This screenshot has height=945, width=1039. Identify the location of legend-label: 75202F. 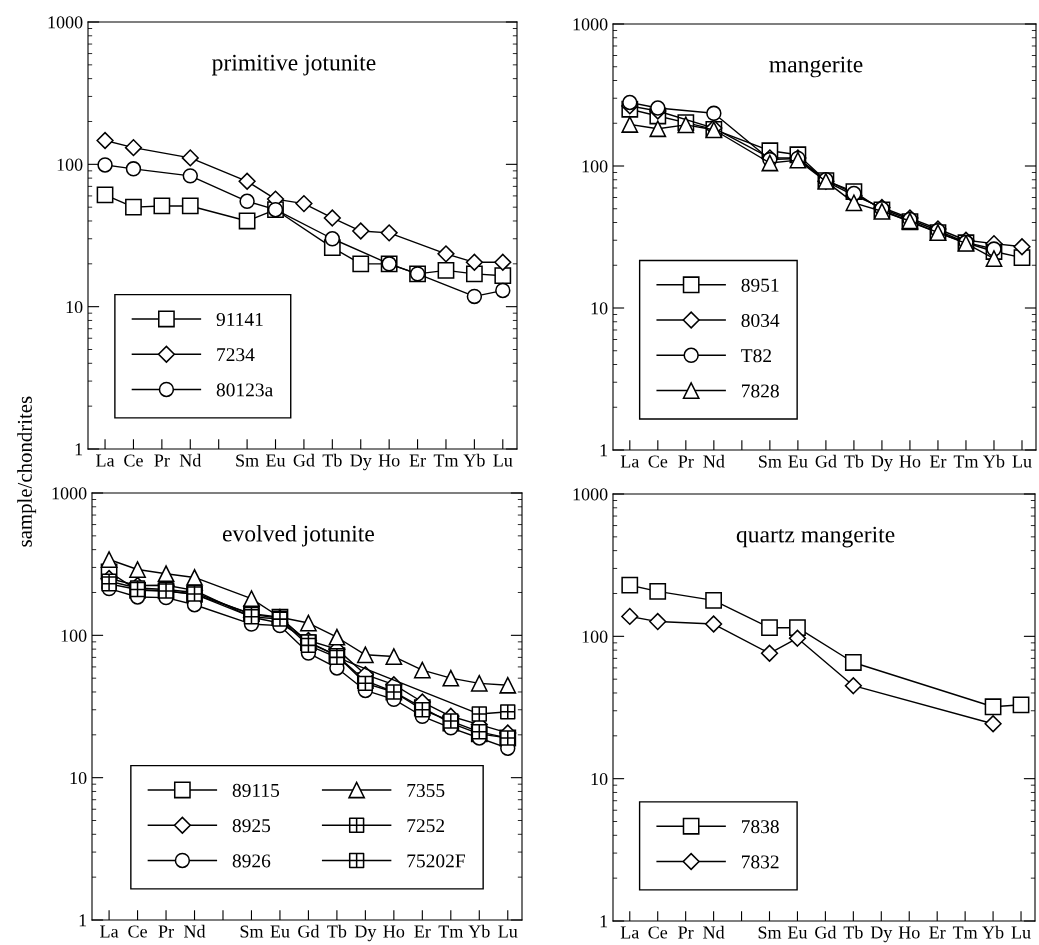
(436, 861).